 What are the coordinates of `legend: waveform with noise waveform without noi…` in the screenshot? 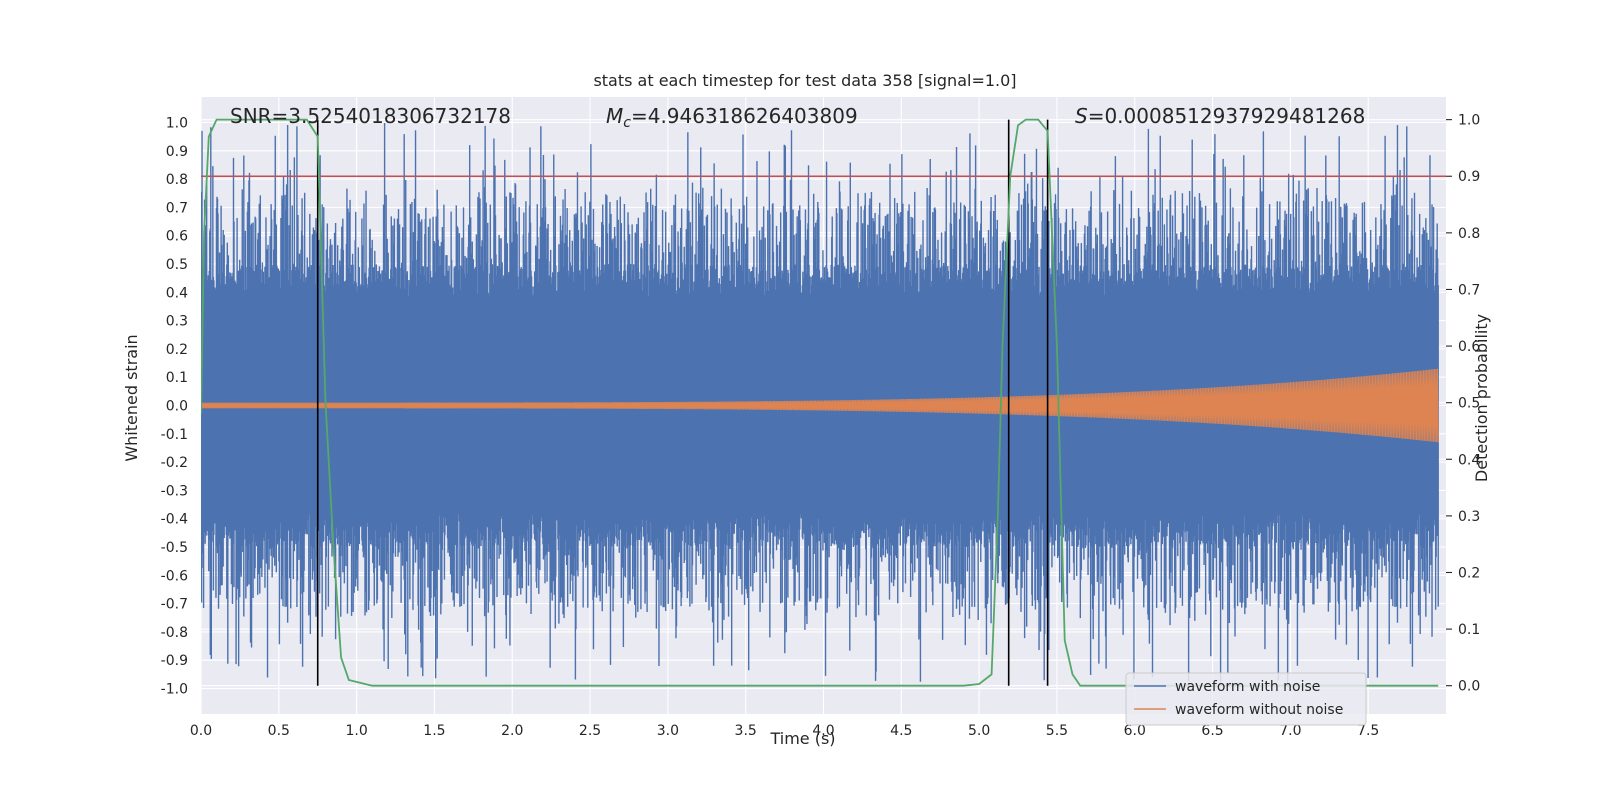 It's located at (1246, 699).